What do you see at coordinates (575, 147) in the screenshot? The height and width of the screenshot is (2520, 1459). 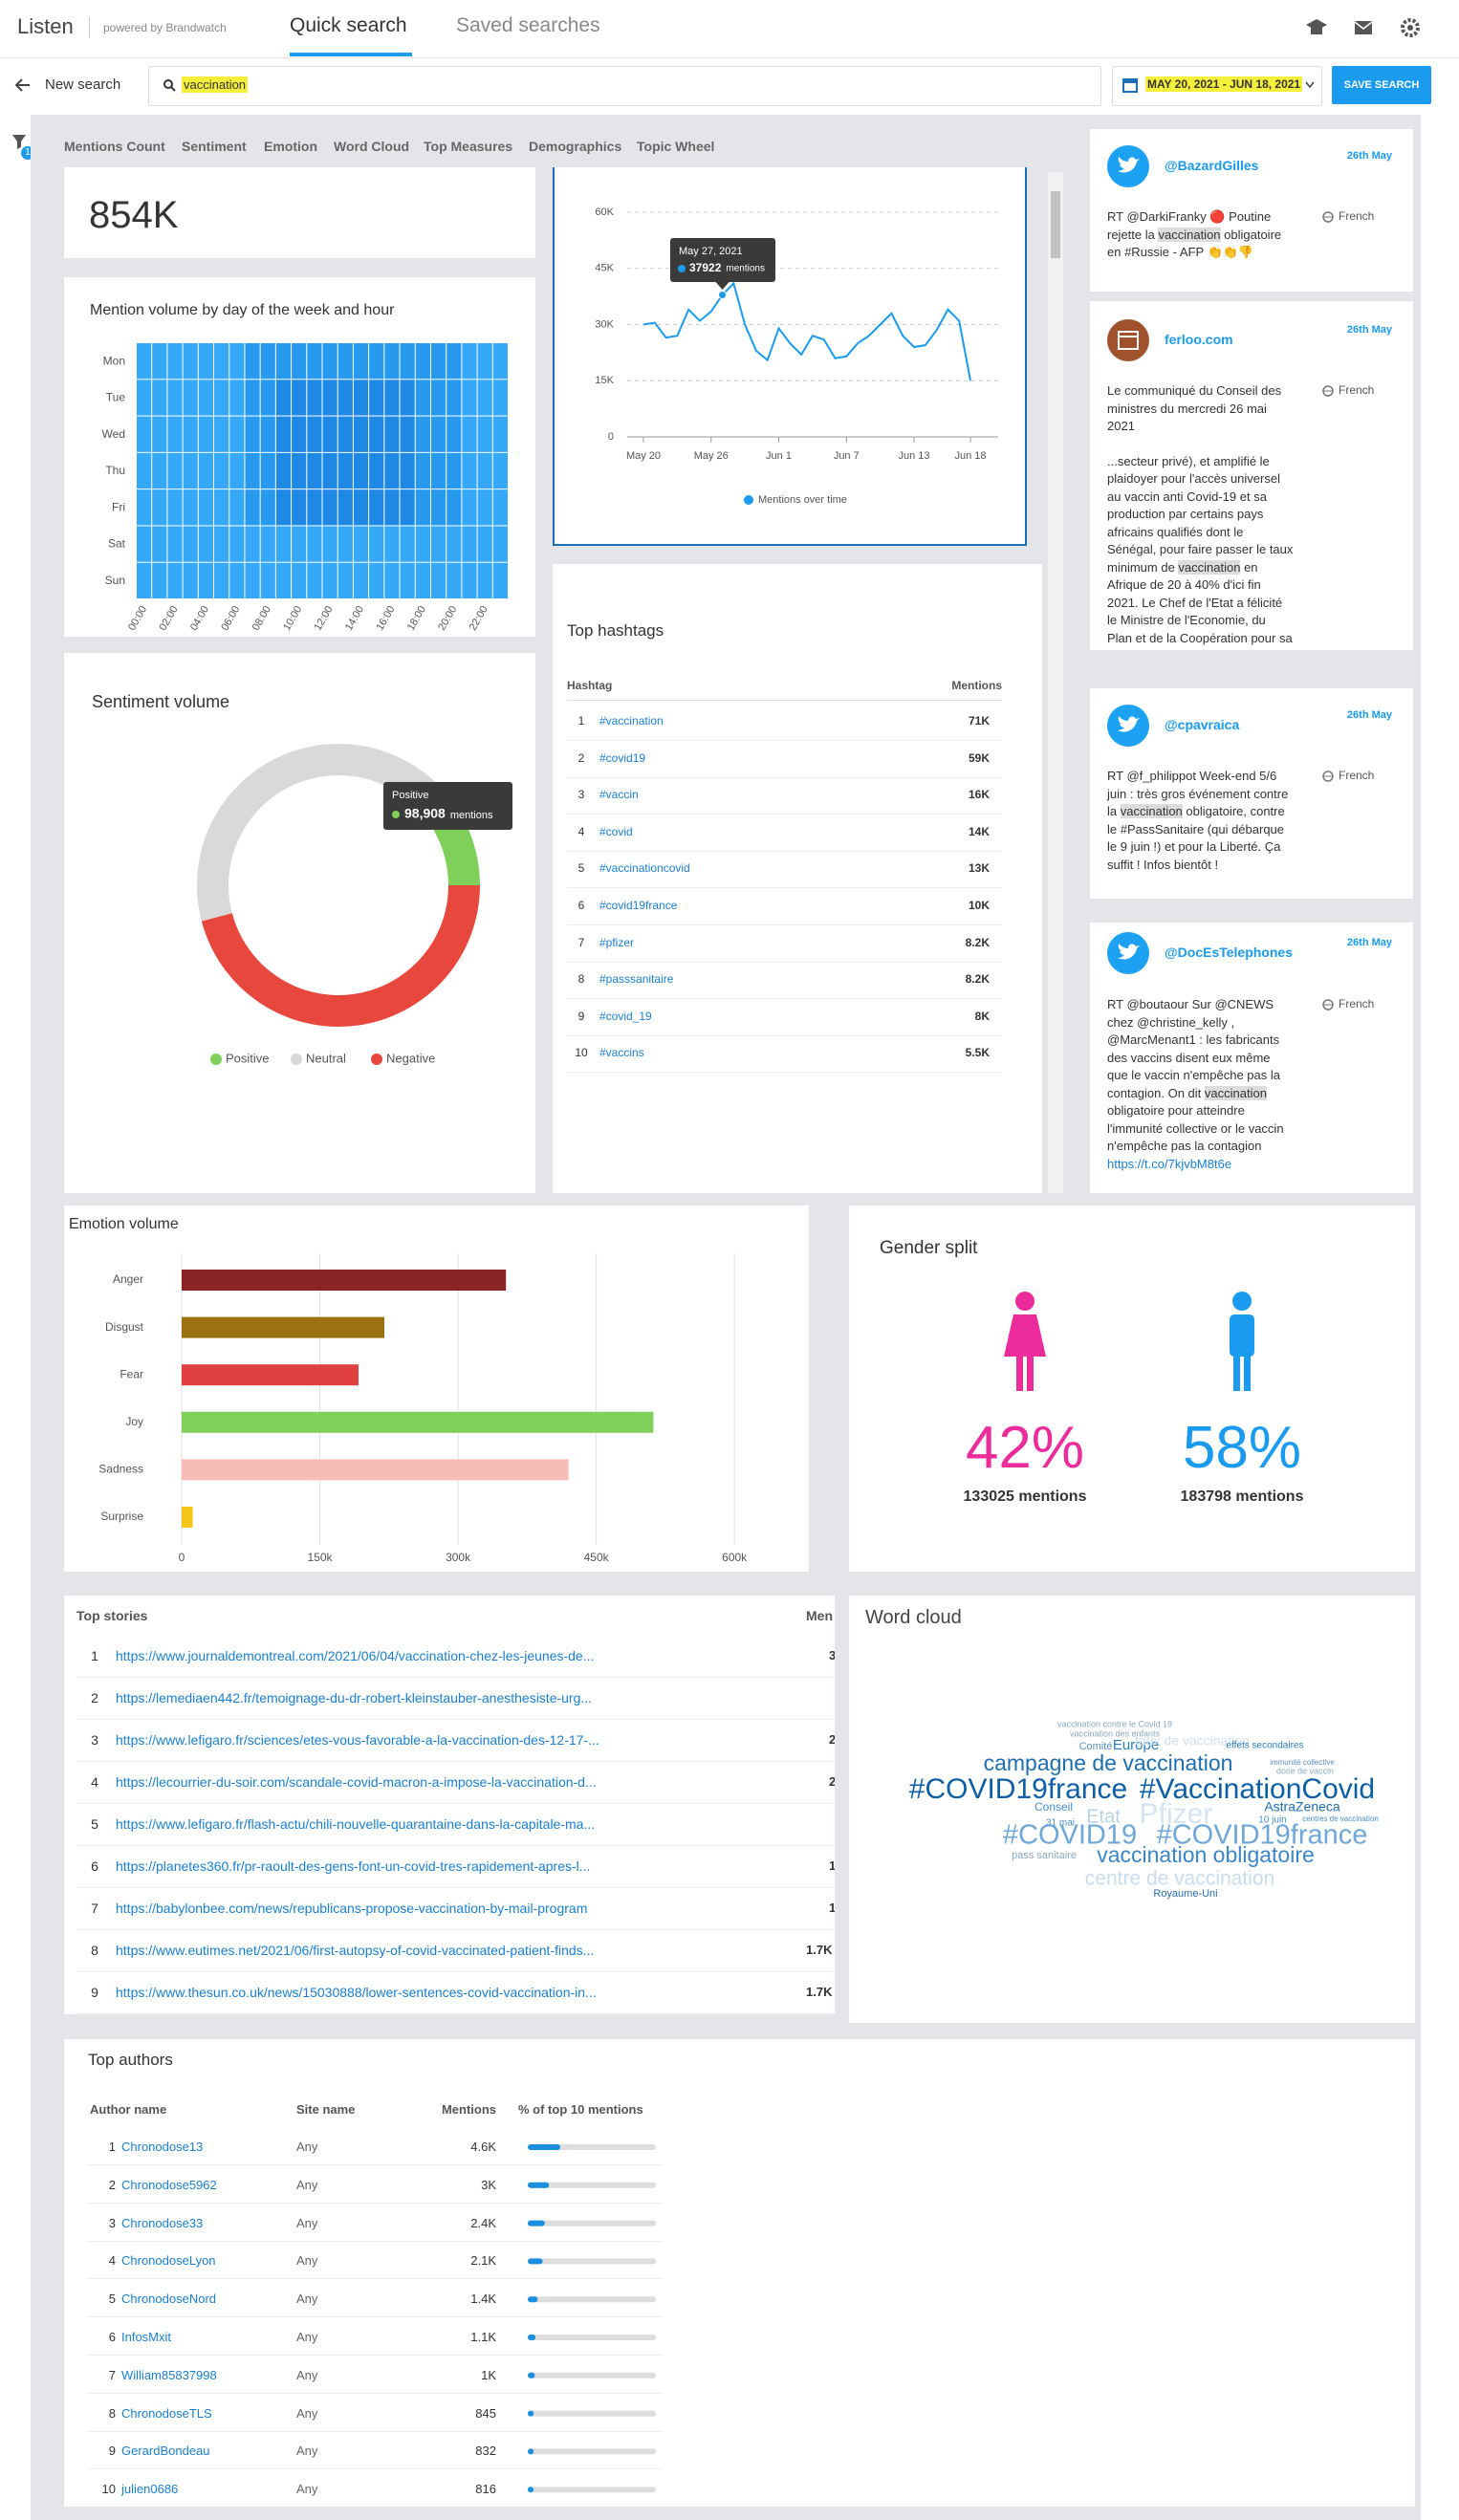 I see `nav-tab: Demographics` at bounding box center [575, 147].